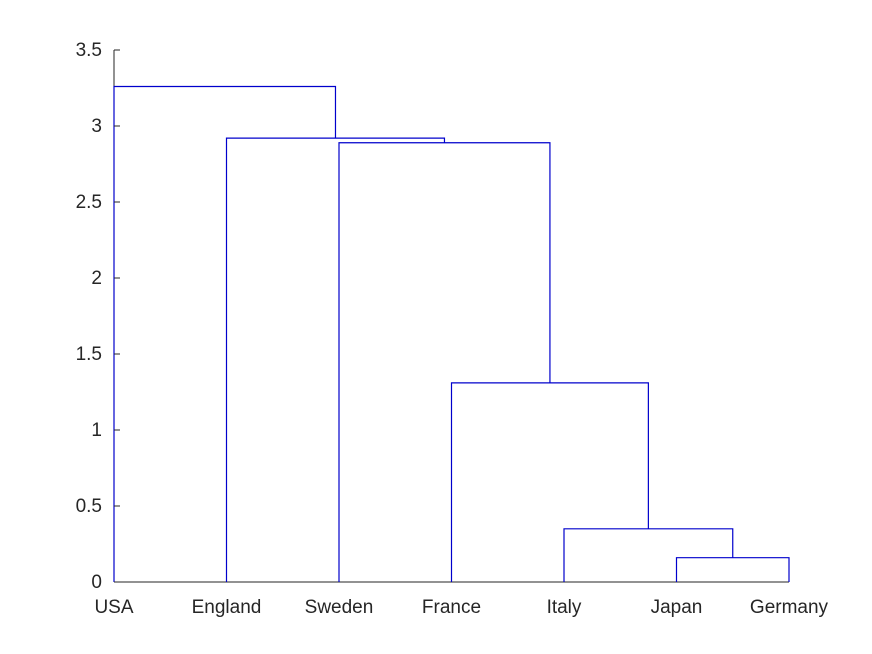 This screenshot has width=872, height=654. Describe the element at coordinates (96, 126) in the screenshot. I see `y-tick-label: 3` at that location.